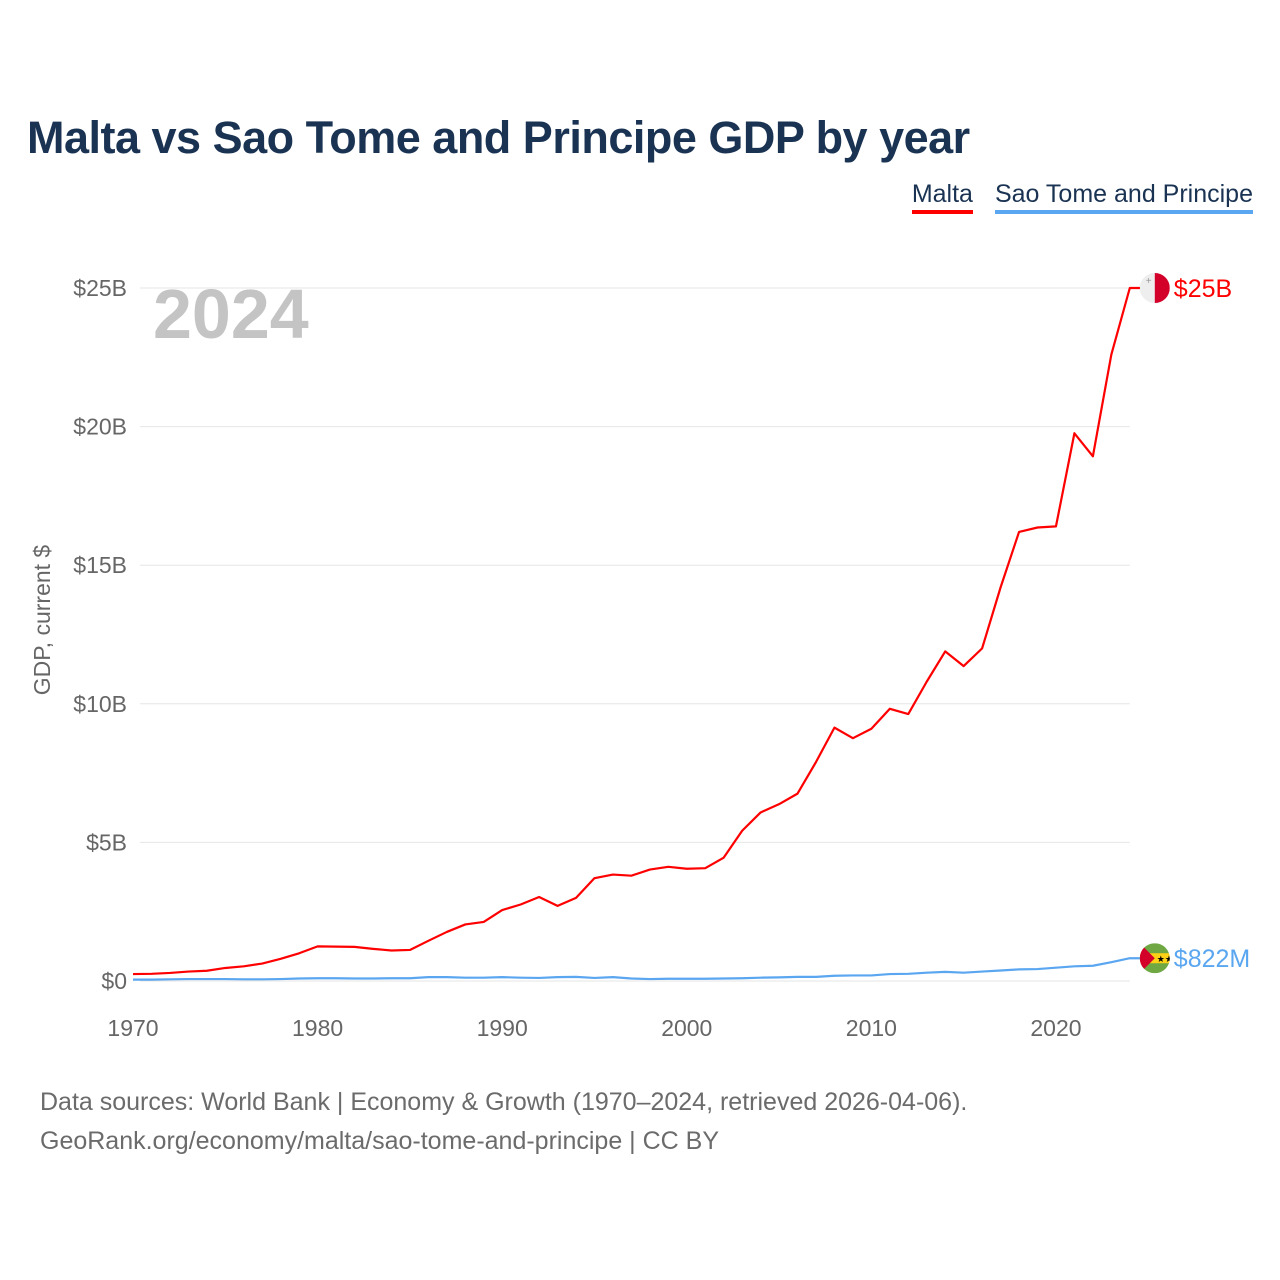 The width and height of the screenshot is (1280, 1280). Describe the element at coordinates (100, 288) in the screenshot. I see `y-tick-label: $25B` at that location.